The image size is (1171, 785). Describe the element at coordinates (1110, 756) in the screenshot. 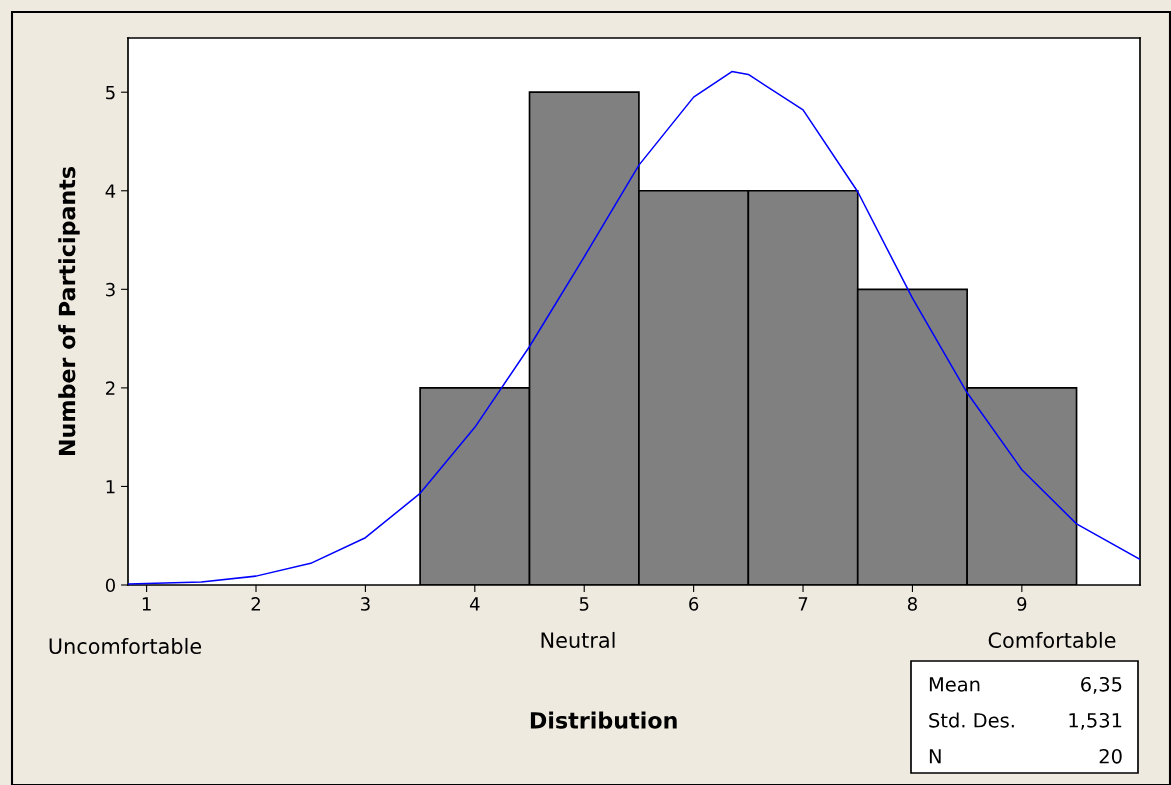

I see `text: 20` at that location.